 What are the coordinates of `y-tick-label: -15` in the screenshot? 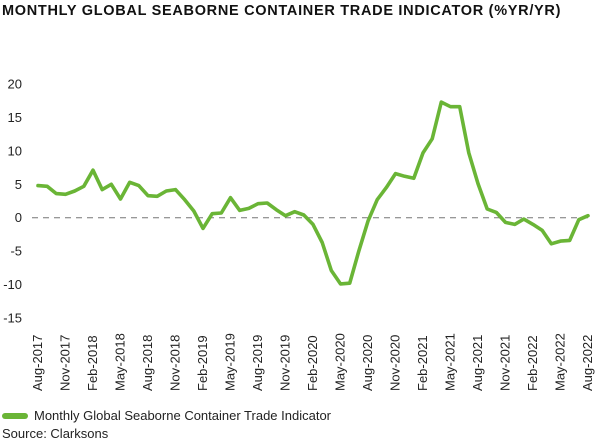 It's located at (12, 318).